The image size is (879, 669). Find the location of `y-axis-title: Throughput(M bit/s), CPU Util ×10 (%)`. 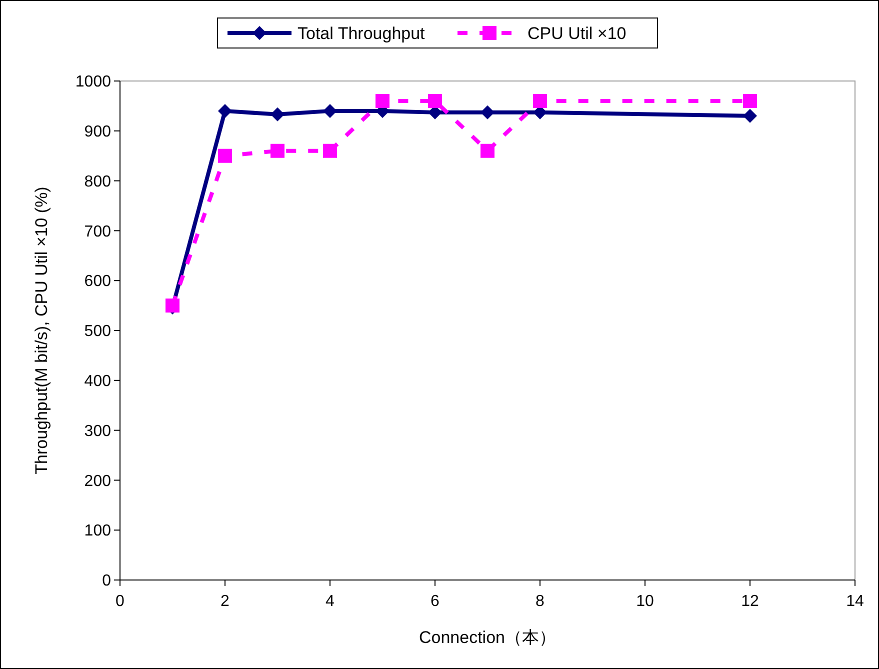

y-axis-title: Throughput(M bit/s), CPU Util ×10 (%) is located at coordinates (41, 330).